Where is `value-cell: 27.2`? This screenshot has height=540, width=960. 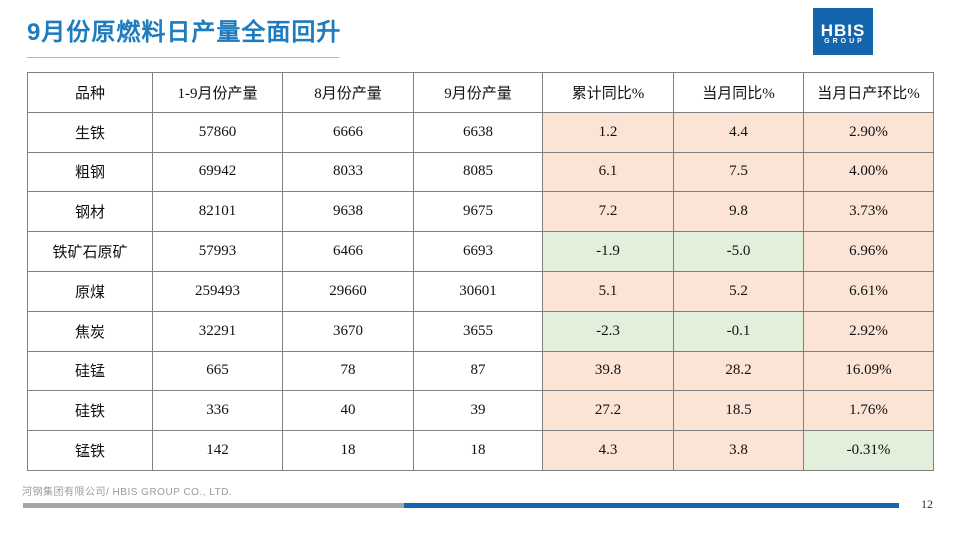 value-cell: 27.2 is located at coordinates (608, 411).